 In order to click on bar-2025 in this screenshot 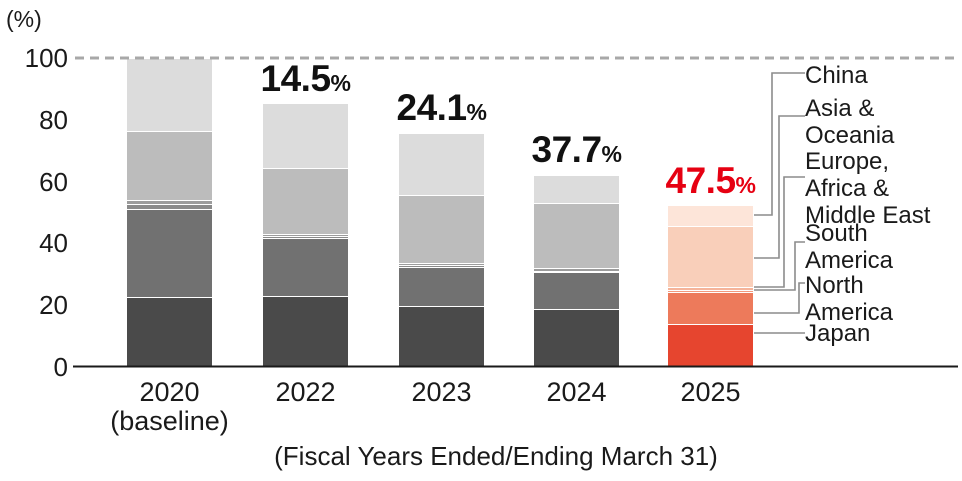, I will do `click(710, 285)`.